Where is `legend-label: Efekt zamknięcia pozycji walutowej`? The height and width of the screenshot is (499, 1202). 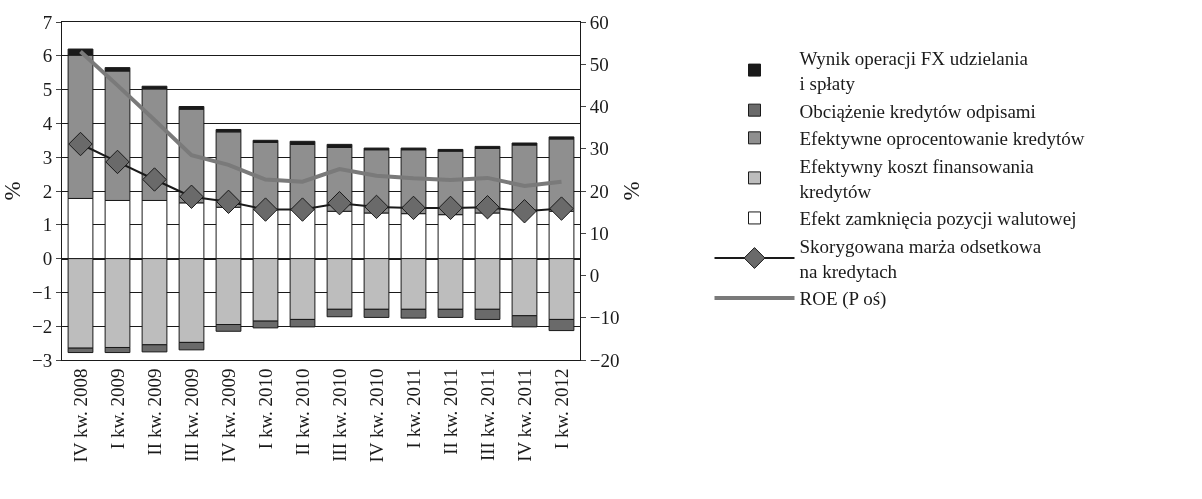 legend-label: Efekt zamknięcia pozycji walutowej is located at coordinates (938, 219).